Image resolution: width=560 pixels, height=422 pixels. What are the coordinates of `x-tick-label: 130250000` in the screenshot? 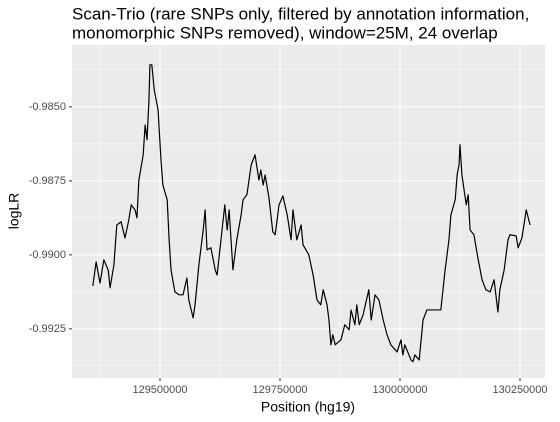 It's located at (519, 390).